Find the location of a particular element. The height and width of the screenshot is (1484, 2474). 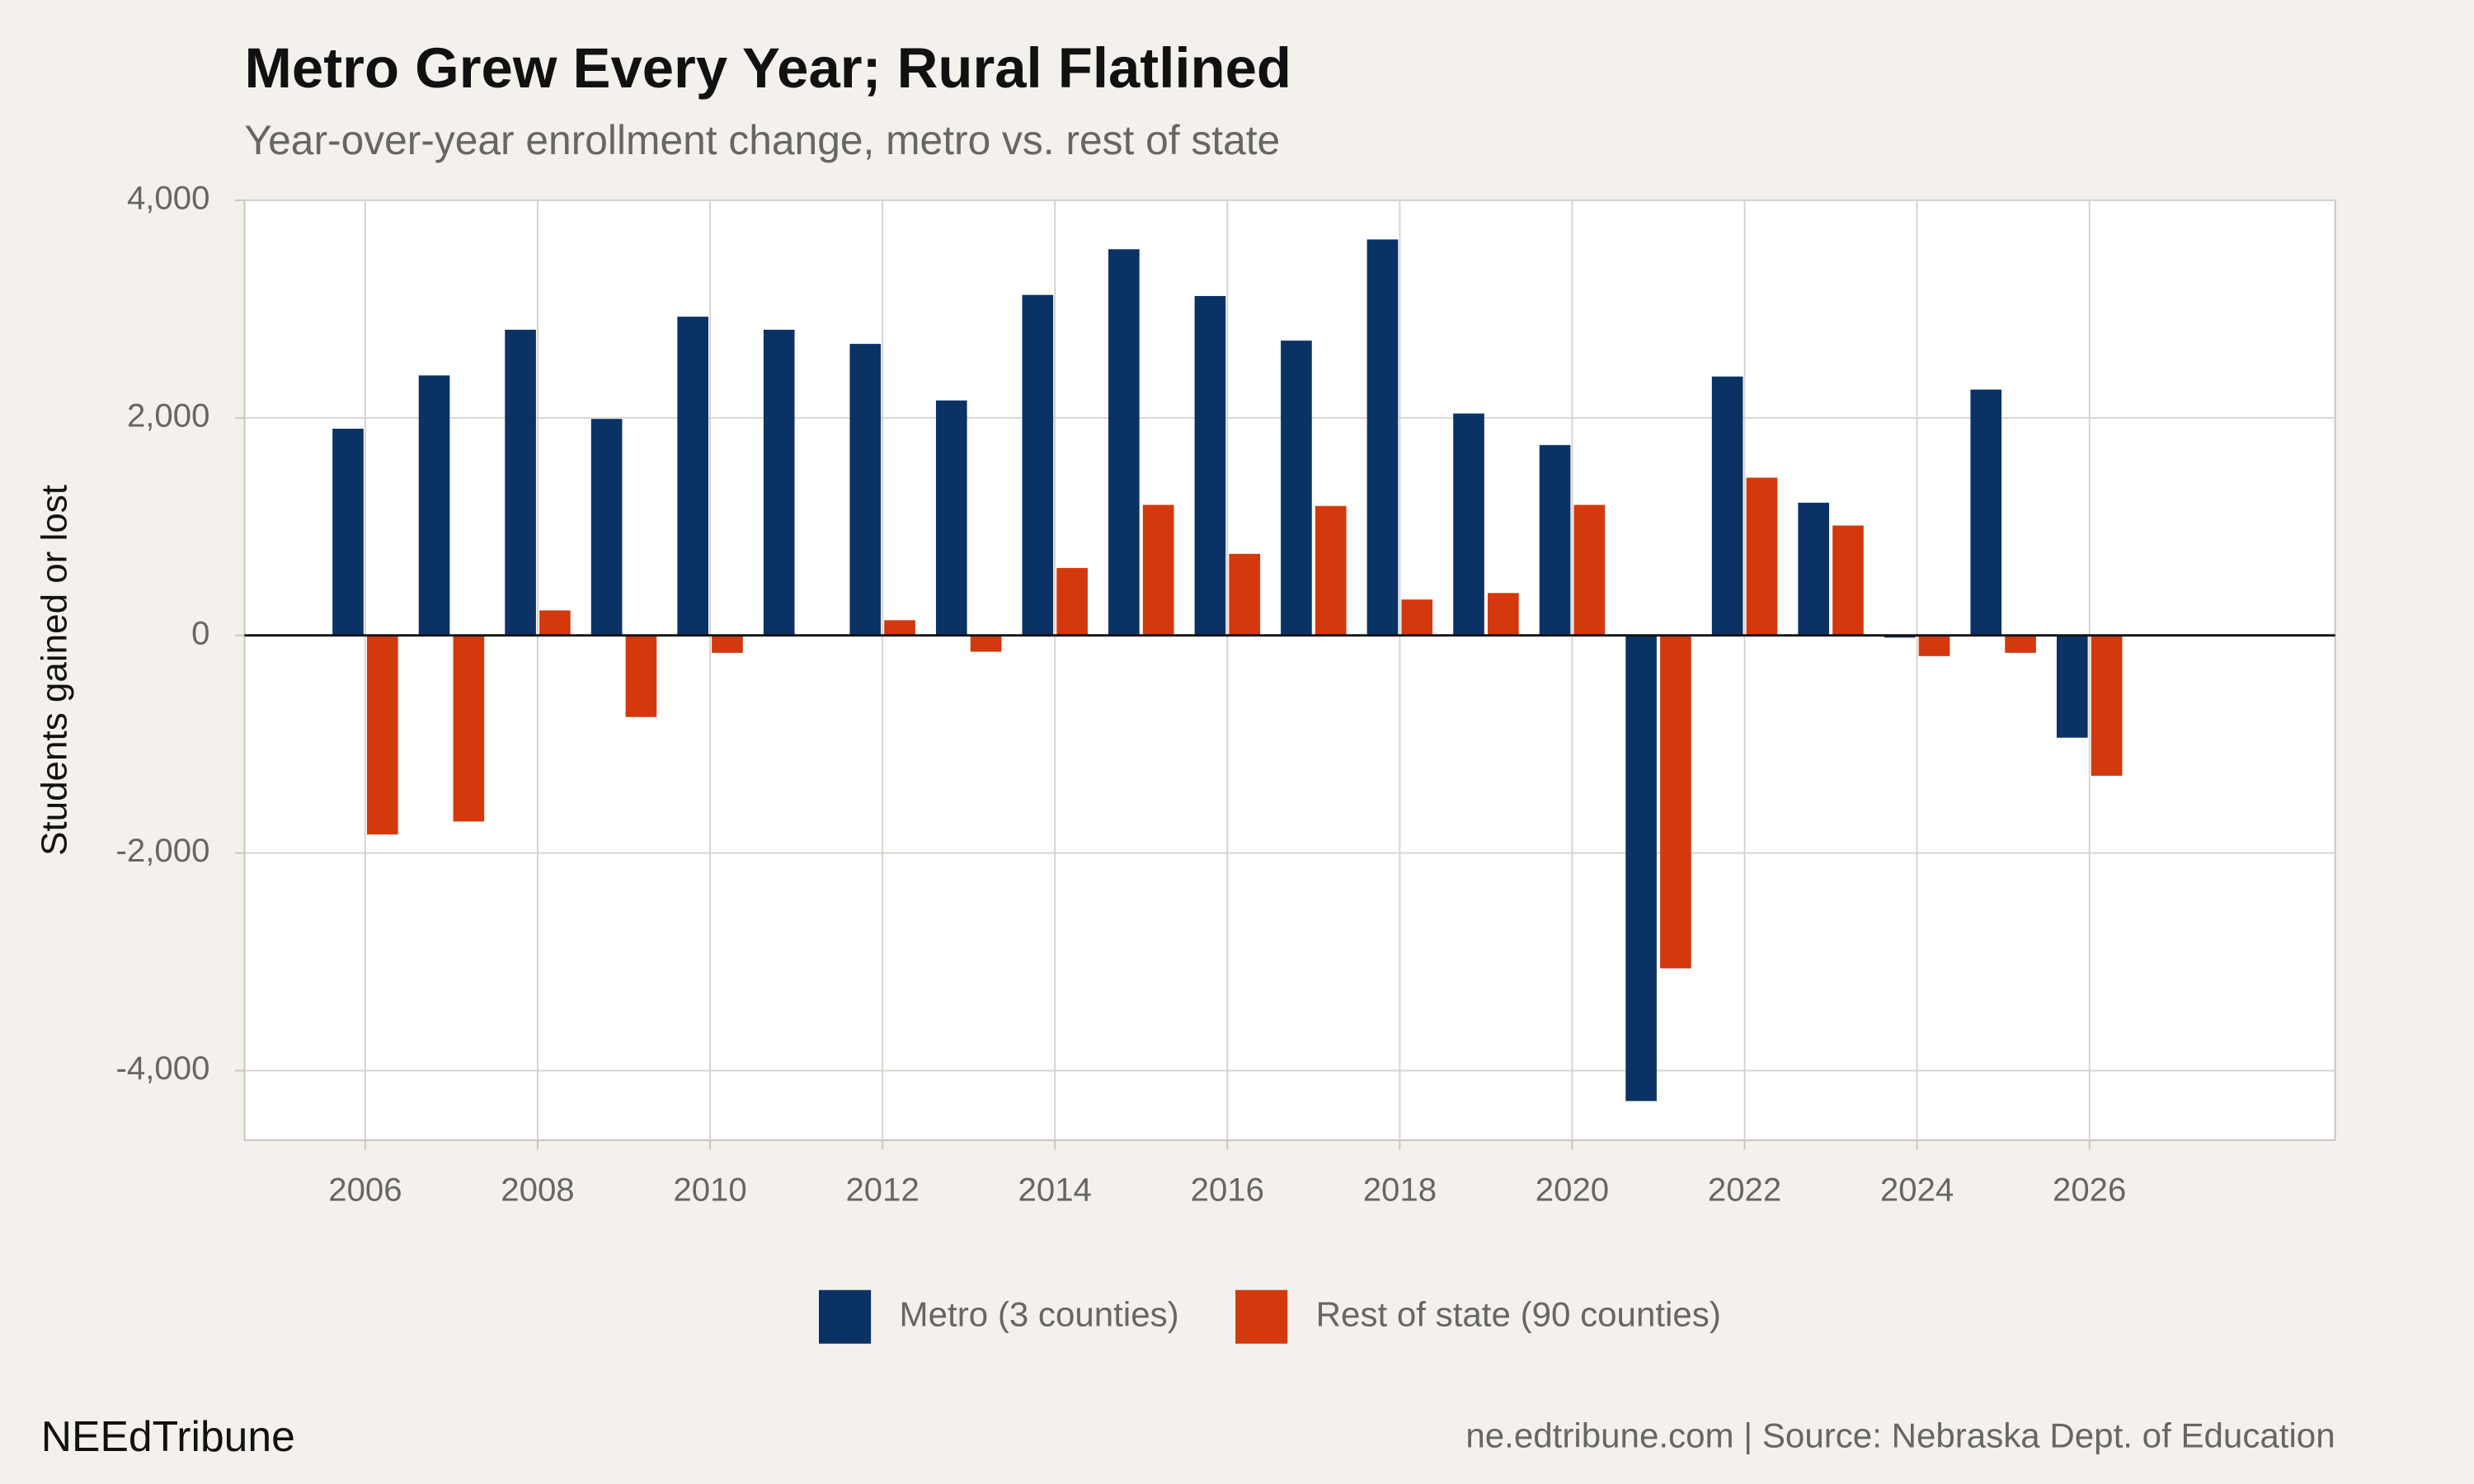

x-tick-label: 2022 is located at coordinates (1744, 1190).